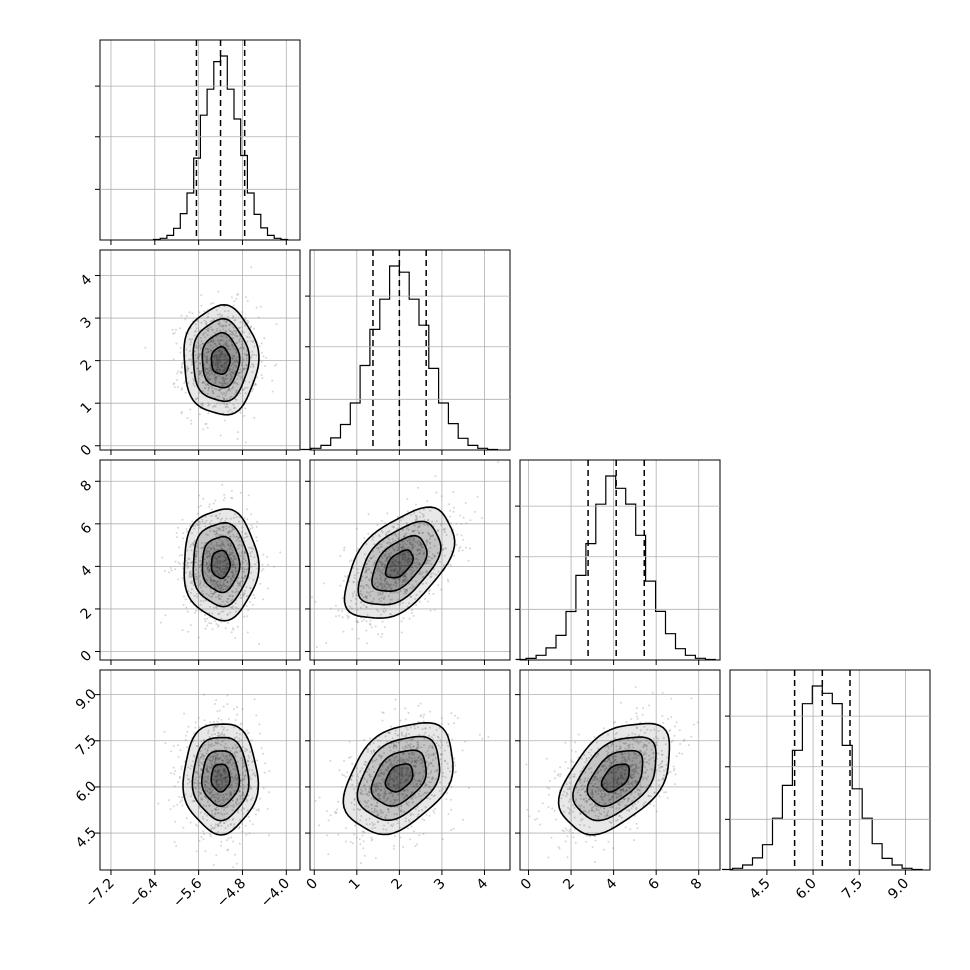  What do you see at coordinates (410, 350) in the screenshot?
I see `panel-frame` at bounding box center [410, 350].